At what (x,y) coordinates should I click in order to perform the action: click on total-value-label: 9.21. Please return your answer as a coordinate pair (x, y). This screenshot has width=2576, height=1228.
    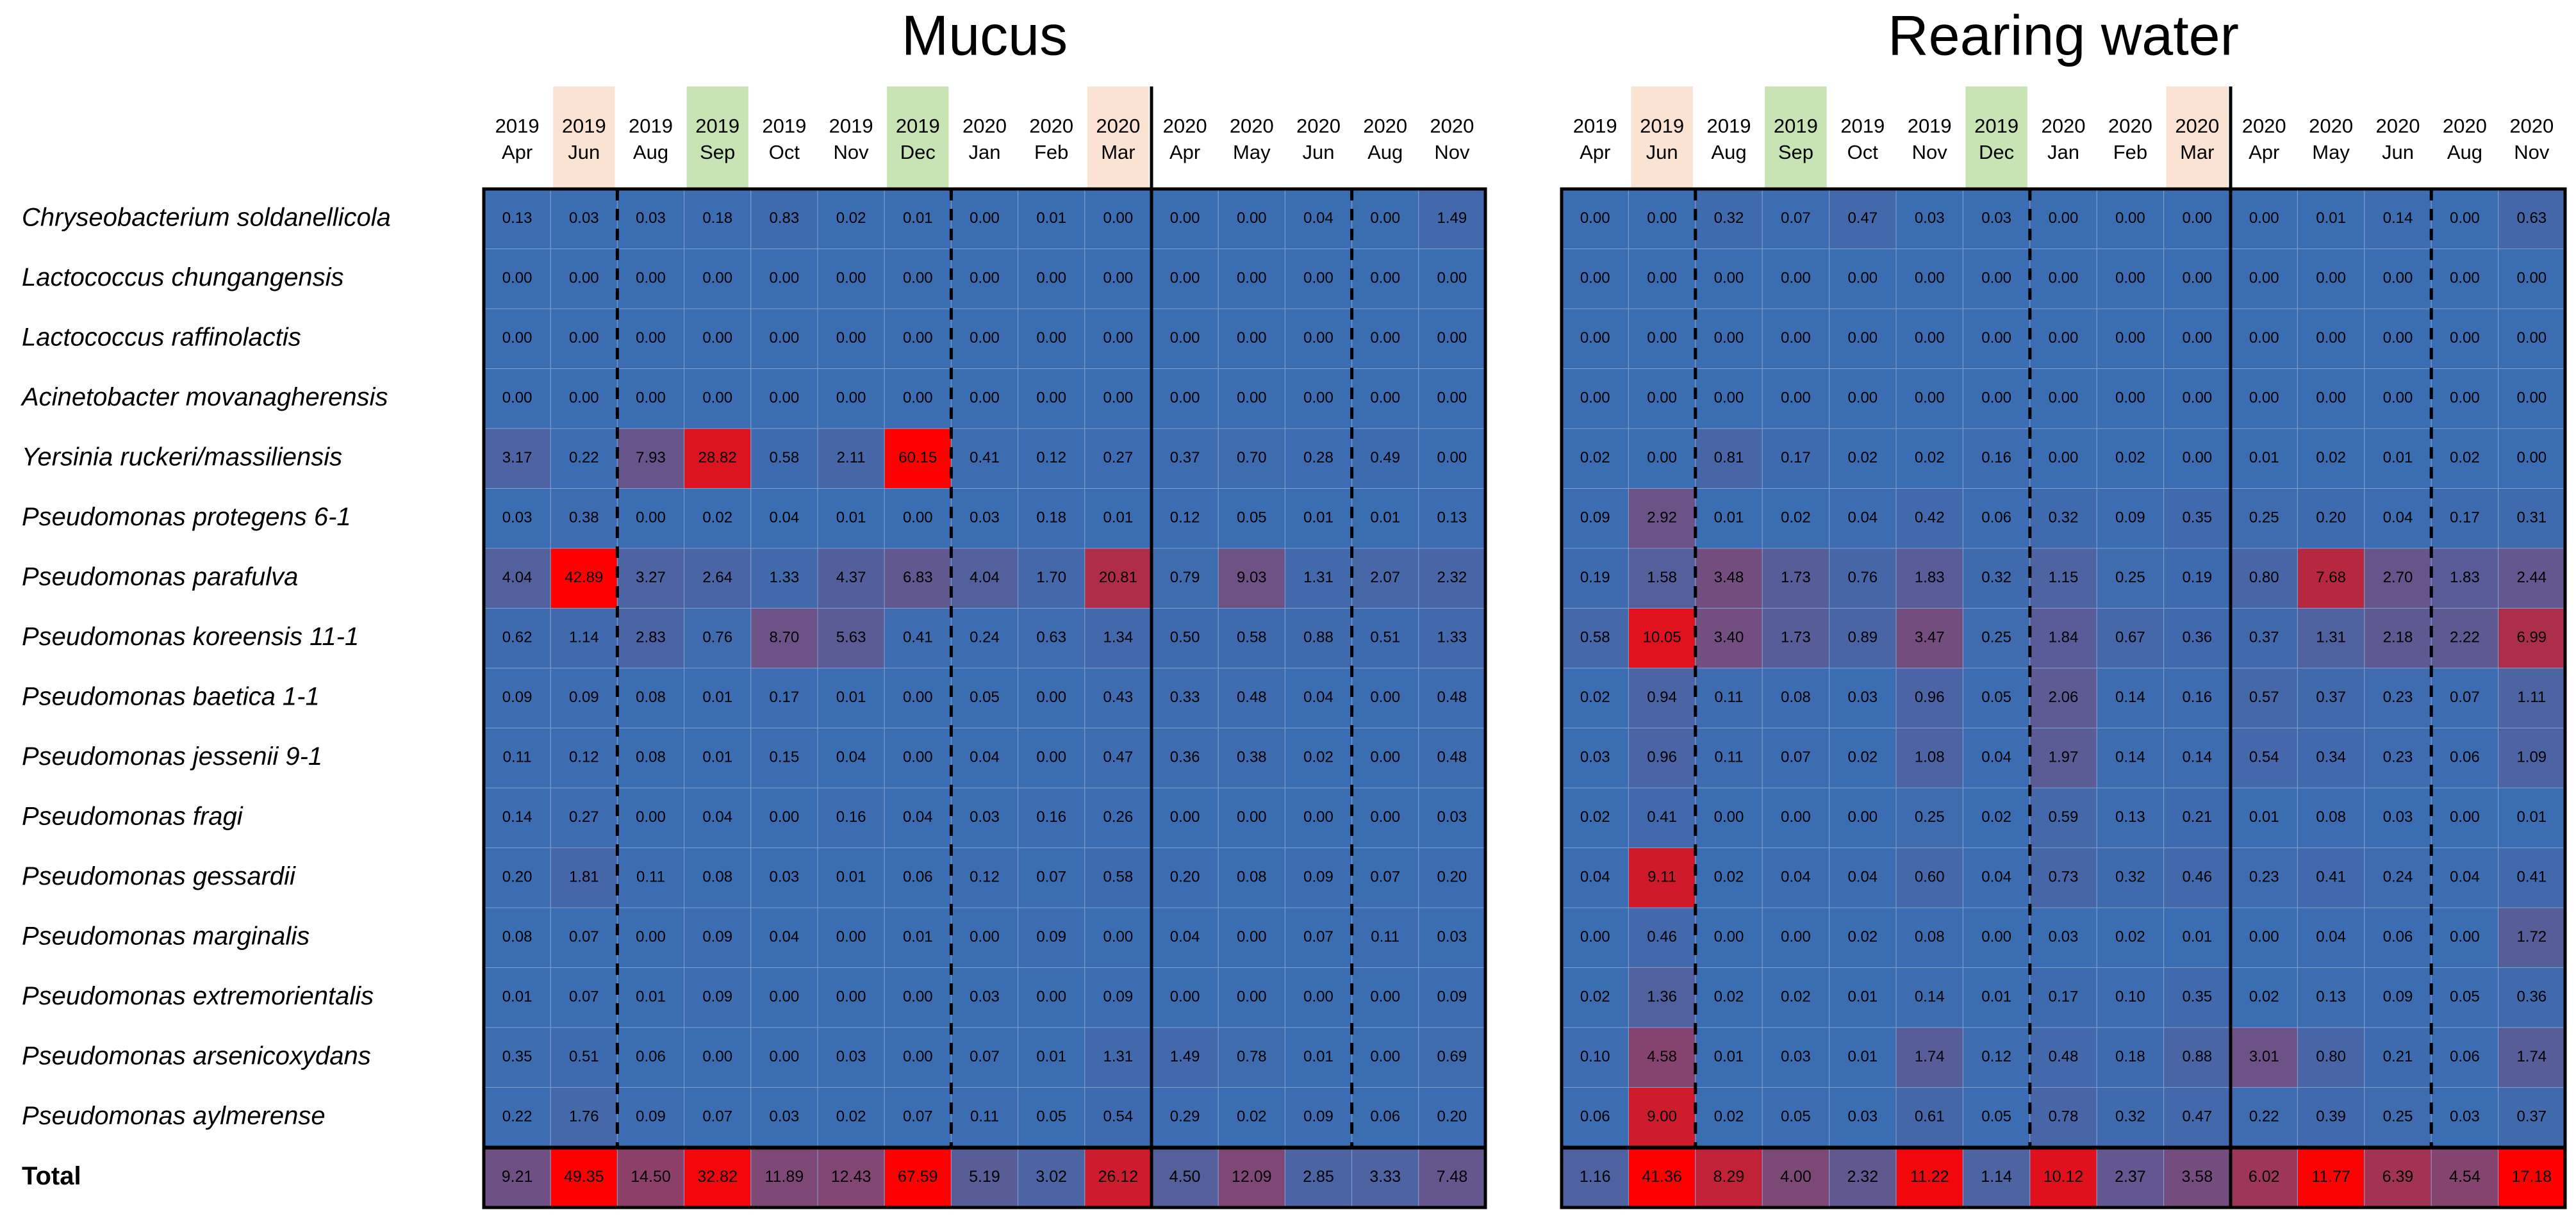
    Looking at the image, I should click on (517, 1177).